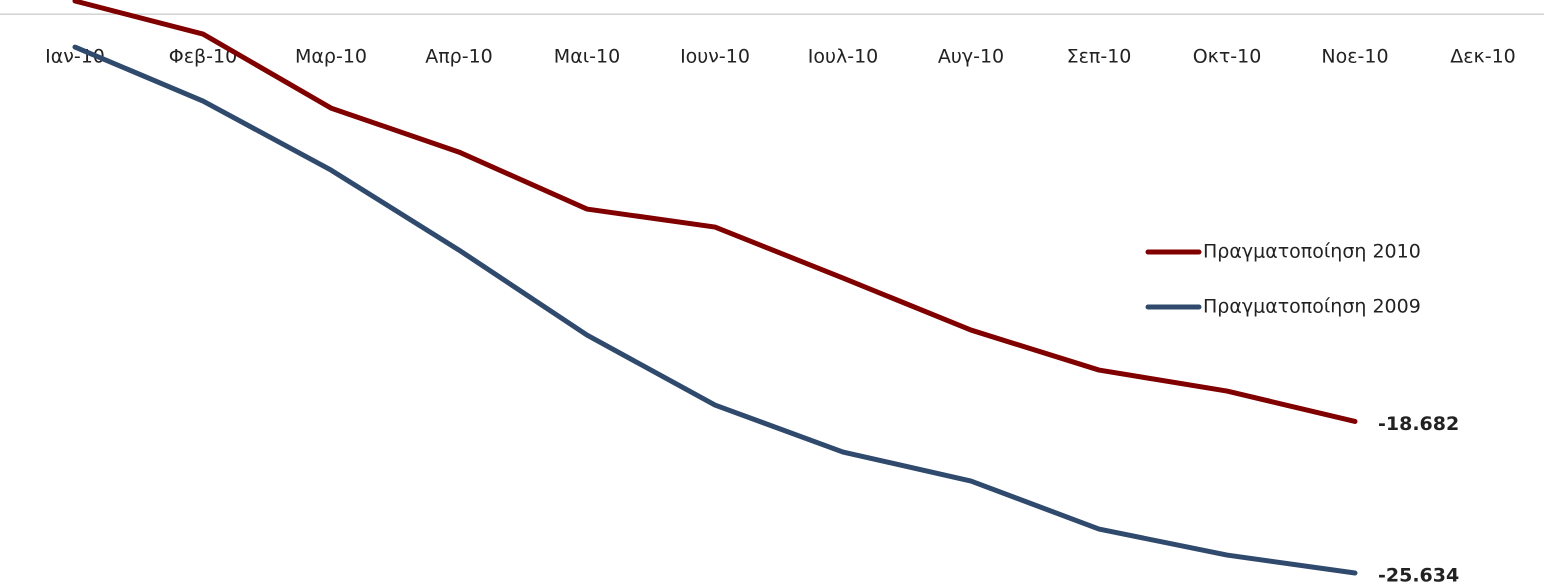  What do you see at coordinates (1418, 575) in the screenshot?
I see `data-label: -25.634` at bounding box center [1418, 575].